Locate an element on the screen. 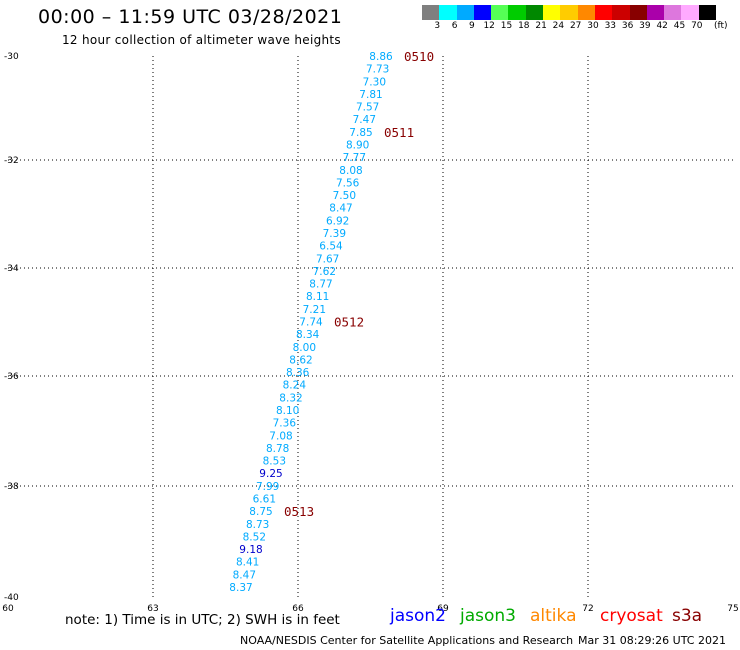  satellite-s3a: s3a is located at coordinates (687, 616).